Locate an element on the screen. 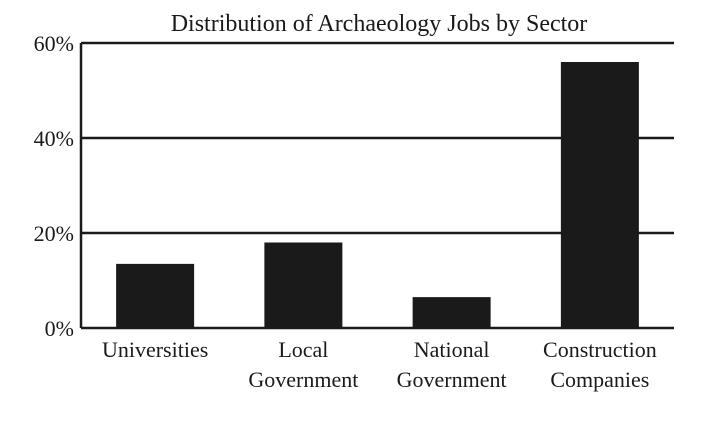  category-label: Construction is located at coordinates (600, 349).